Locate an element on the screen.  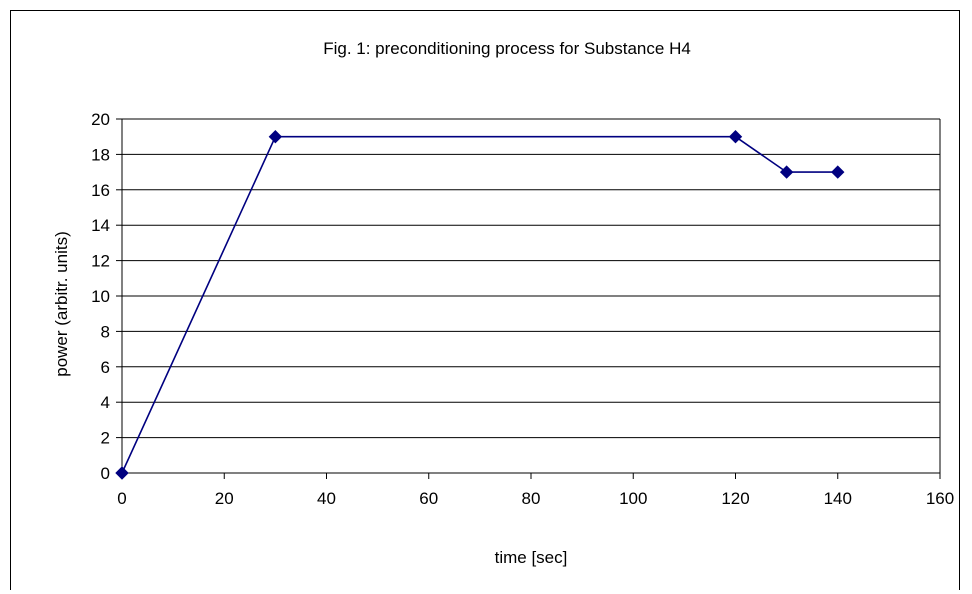
y-tick-label-8: 16 is located at coordinates (100, 190).